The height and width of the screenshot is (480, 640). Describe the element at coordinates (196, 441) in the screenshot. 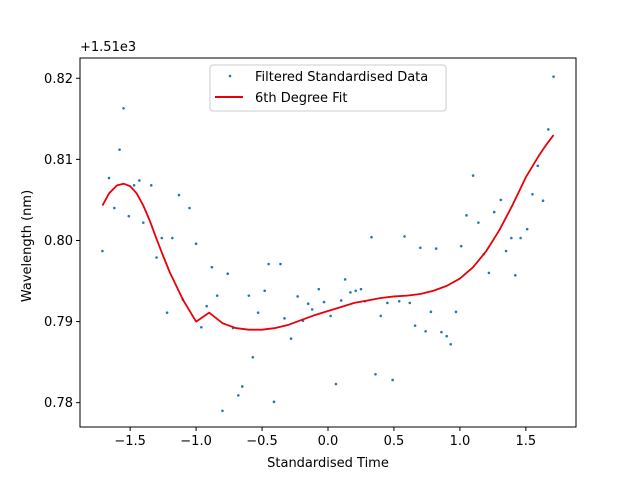

I see `x-tick-label: −1.0` at that location.